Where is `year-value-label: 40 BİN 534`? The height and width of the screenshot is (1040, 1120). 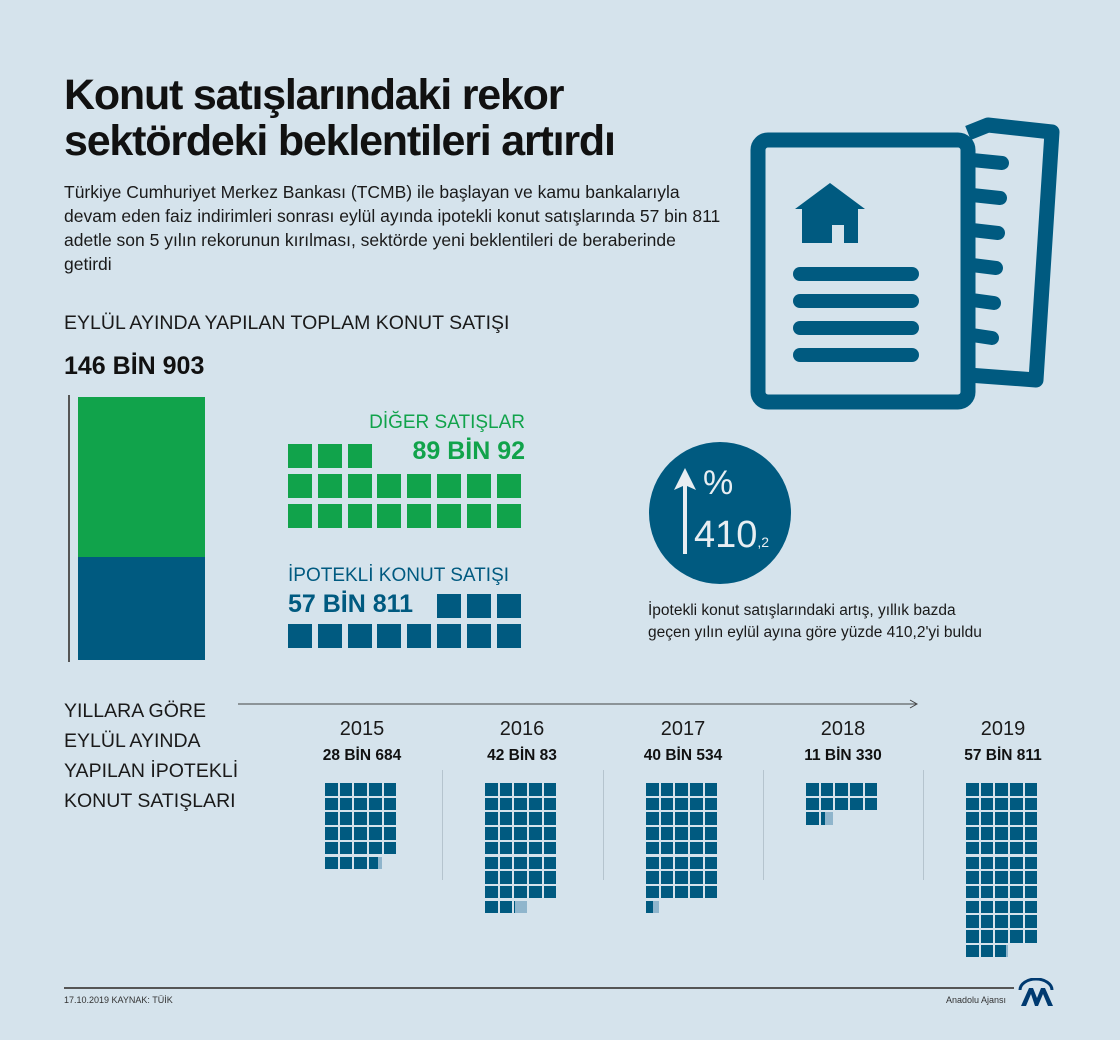
year-value-label: 40 BİN 534 is located at coordinates (683, 755).